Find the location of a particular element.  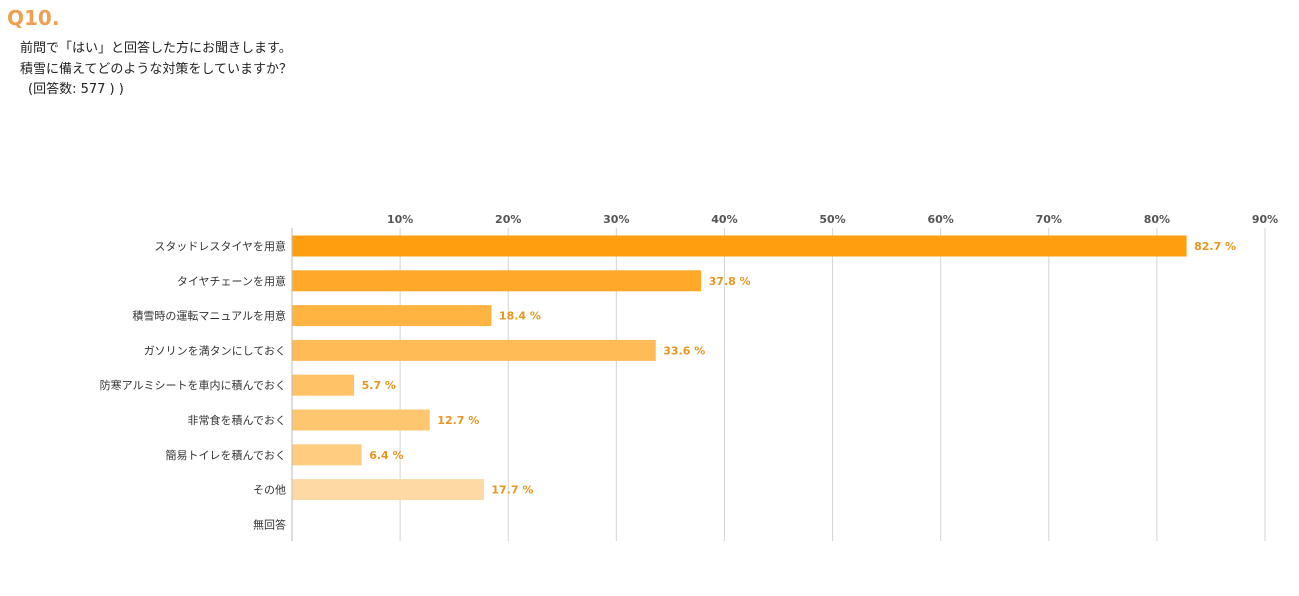

category-label: 積雪時の運転マニュアルを用意 is located at coordinates (209, 316).